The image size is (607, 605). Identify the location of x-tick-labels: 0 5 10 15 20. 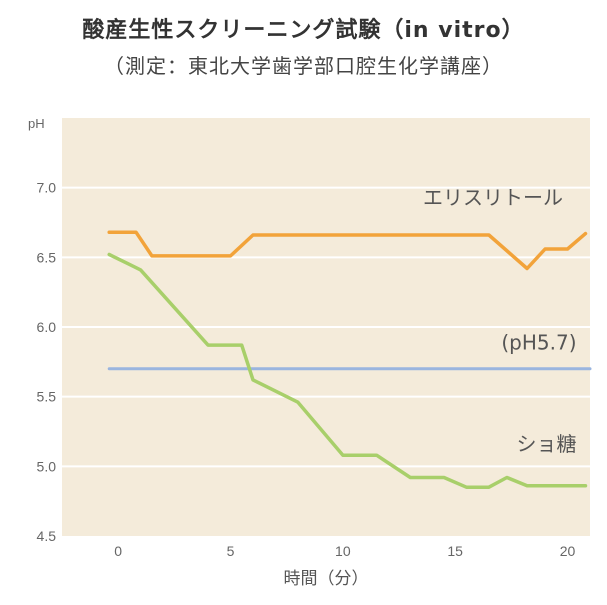
(344, 551).